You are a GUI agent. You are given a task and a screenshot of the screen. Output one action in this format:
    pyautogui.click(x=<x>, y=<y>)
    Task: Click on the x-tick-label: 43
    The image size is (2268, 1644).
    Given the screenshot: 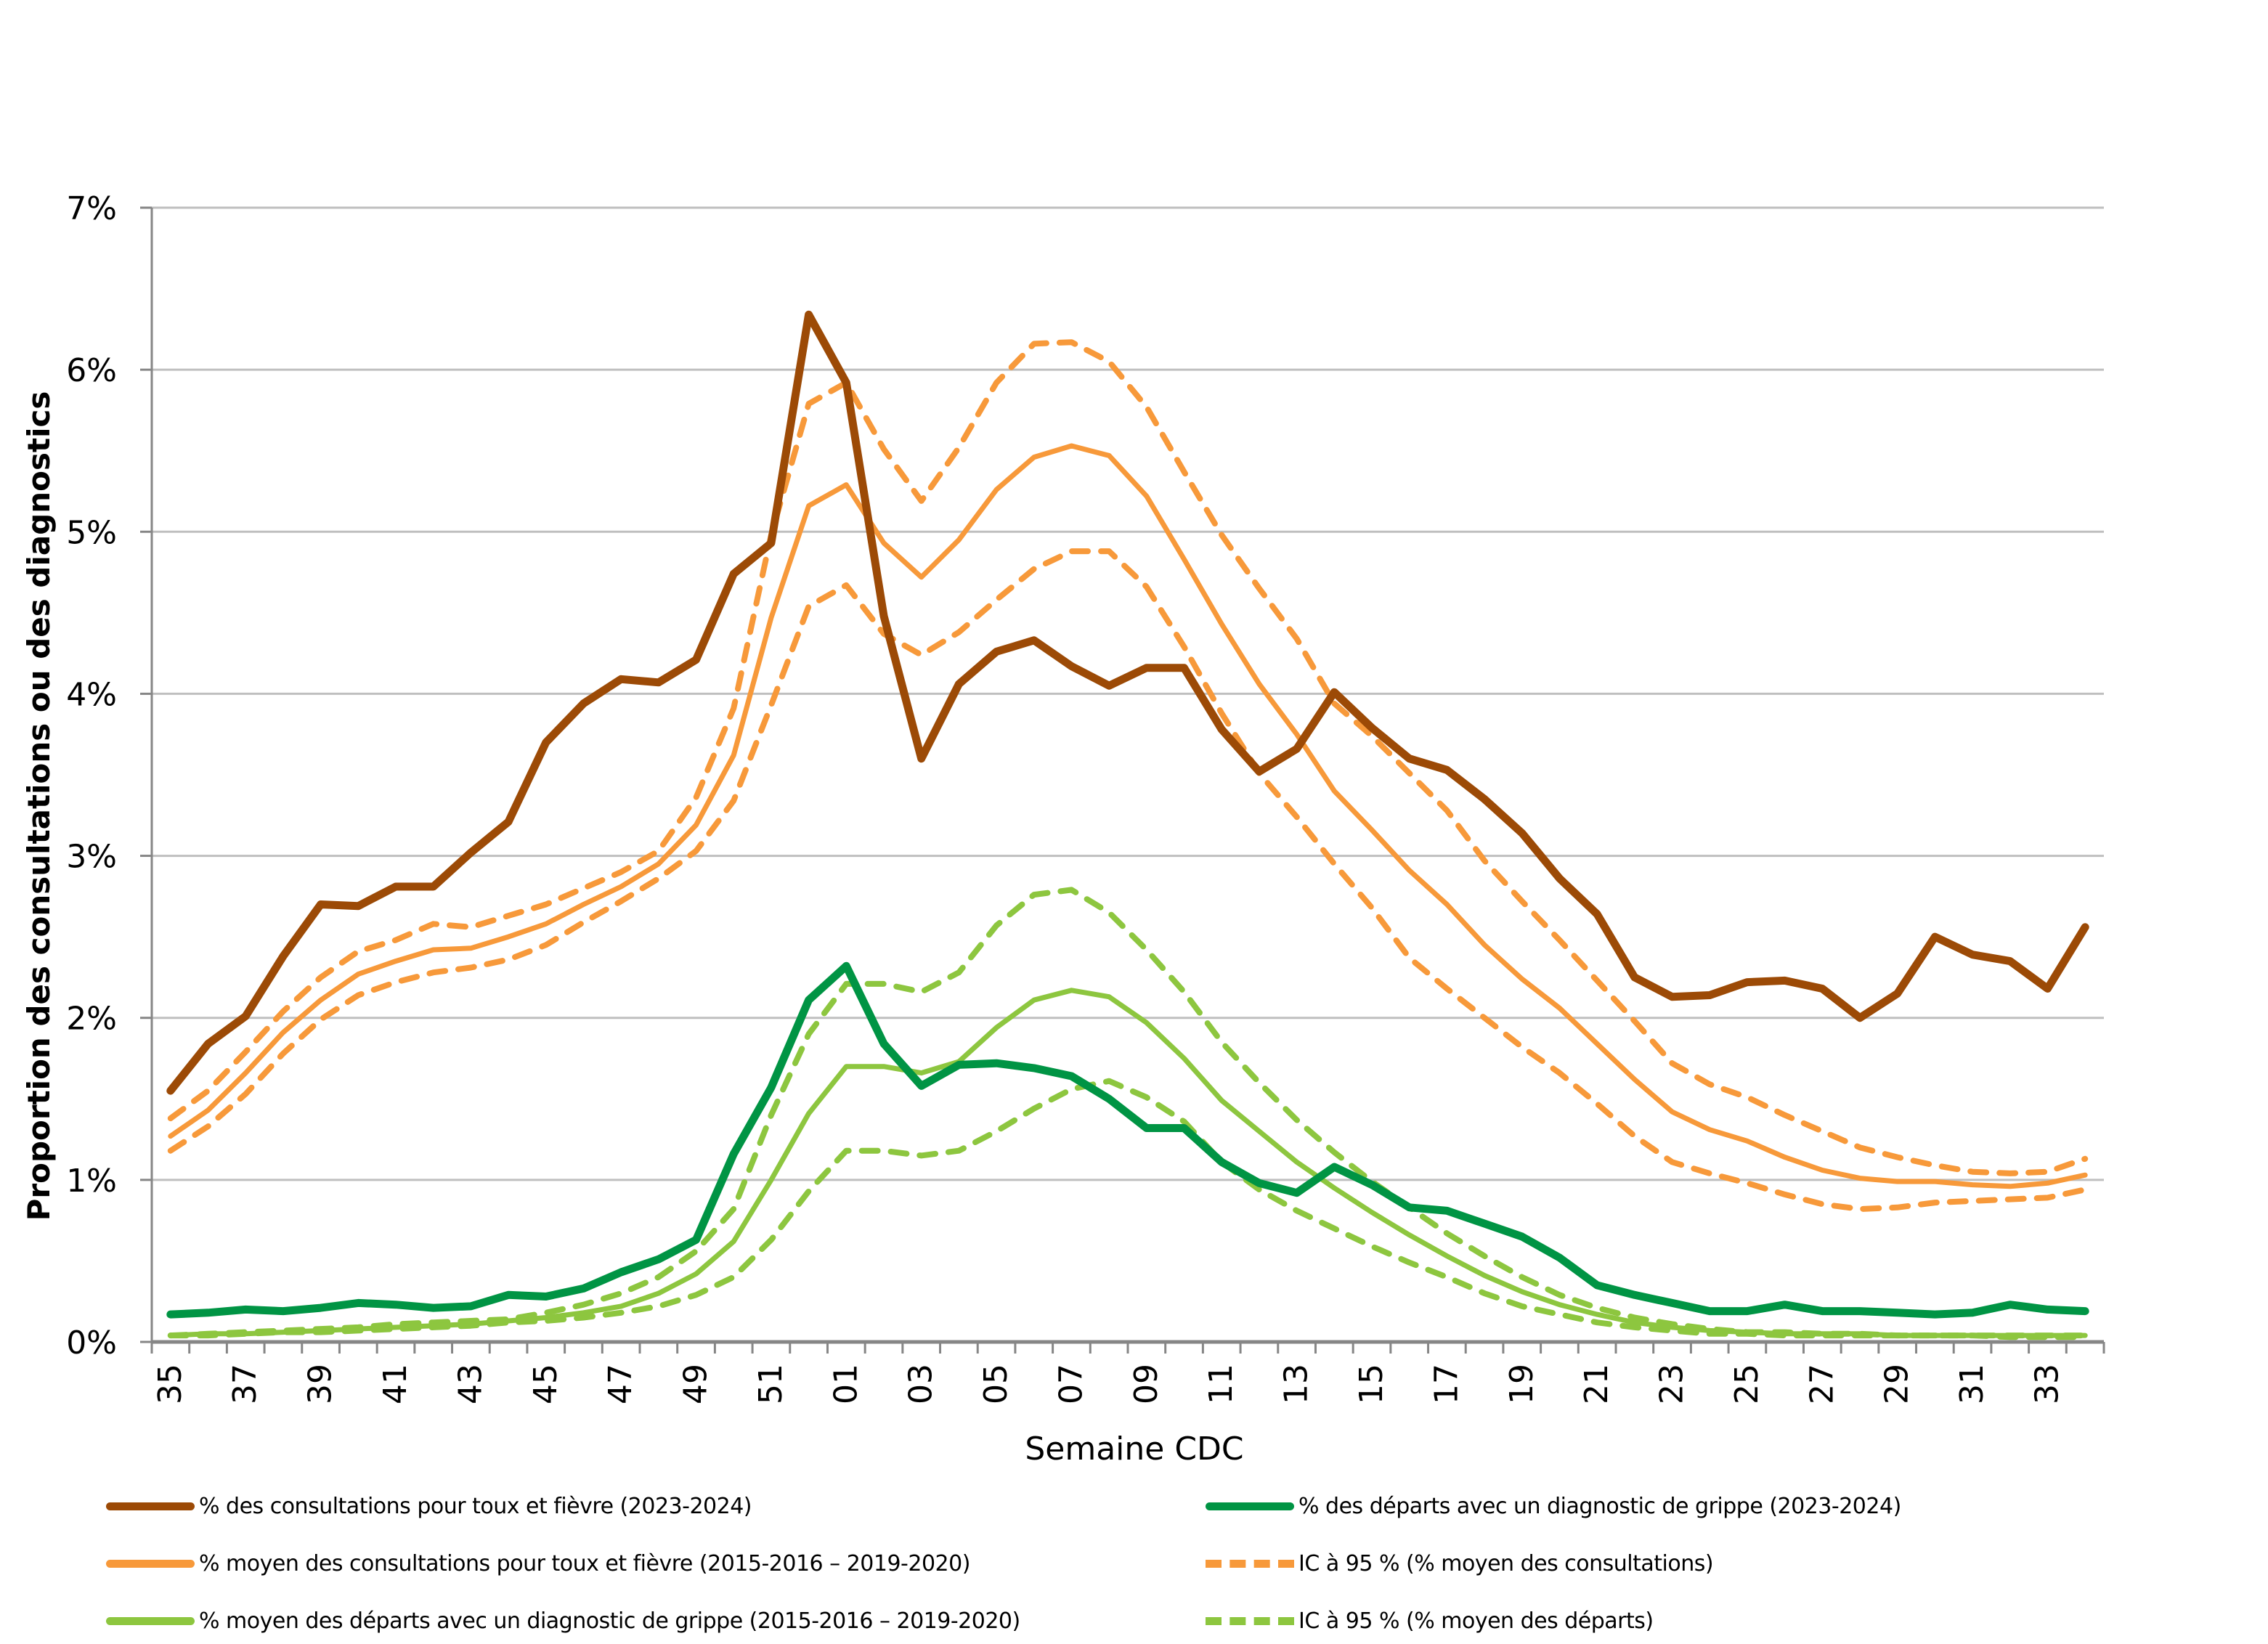 What is the action you would take?
    pyautogui.click(x=470, y=1384)
    